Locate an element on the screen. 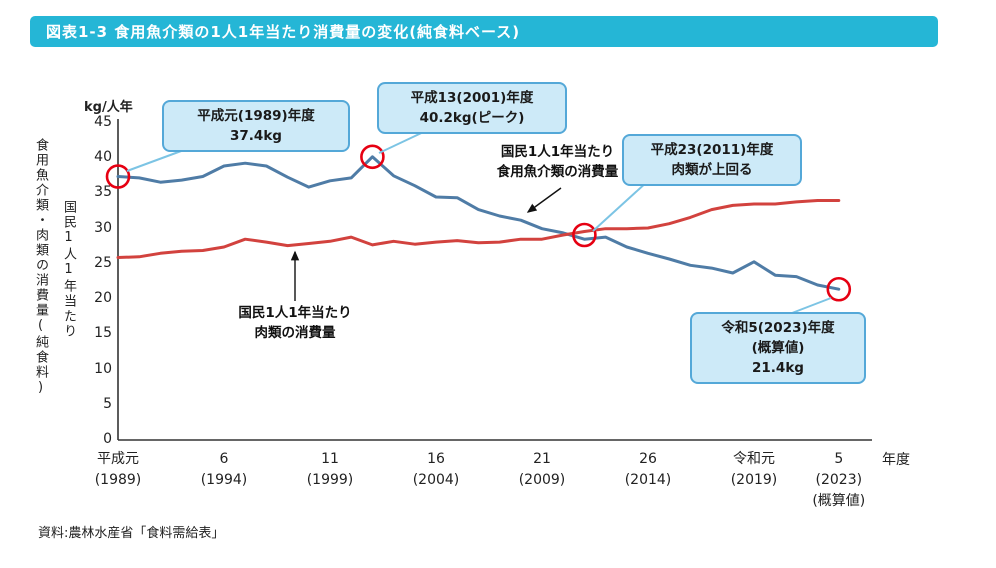  y-tick-label: 15 is located at coordinates (103, 333).